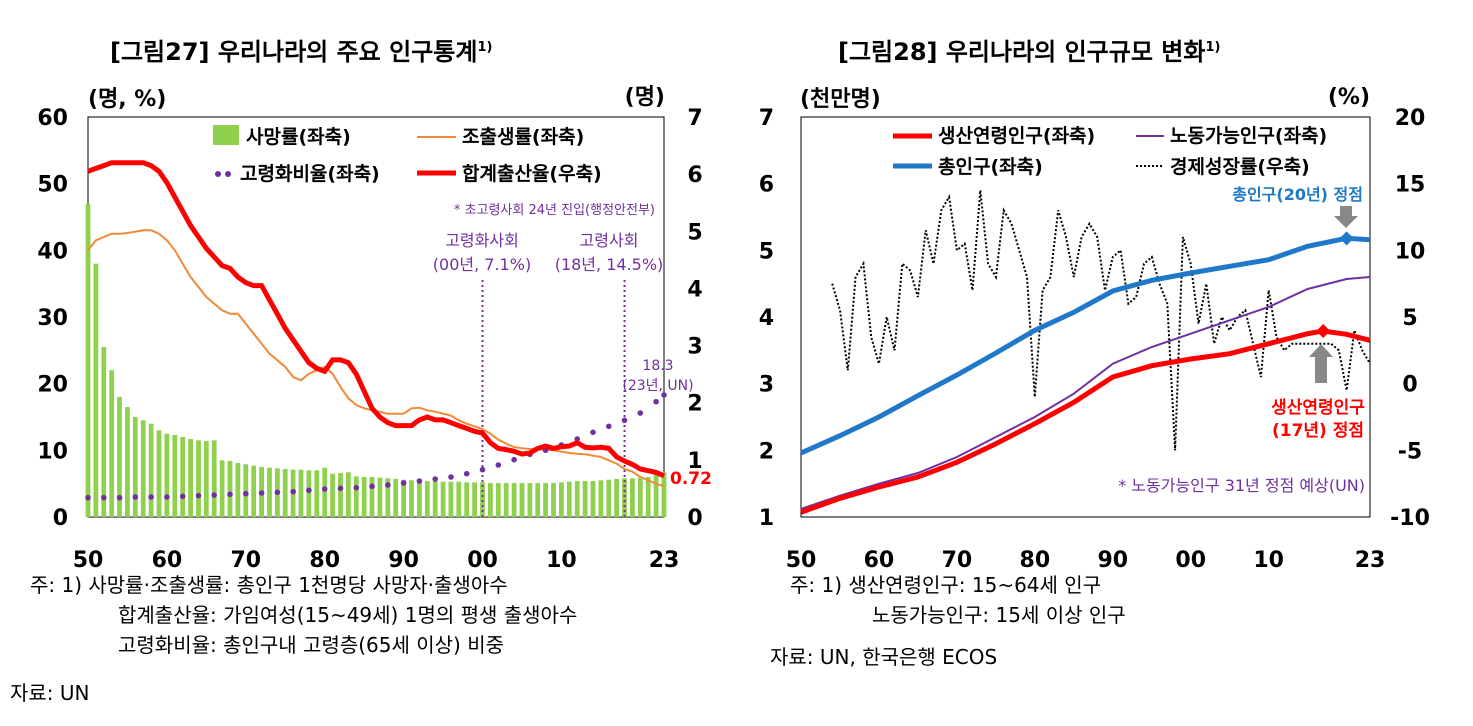  Describe the element at coordinates (1241, 485) in the screenshot. I see `chart2-note: * 노동가능인구 31년 정점 예상(UN)` at that location.